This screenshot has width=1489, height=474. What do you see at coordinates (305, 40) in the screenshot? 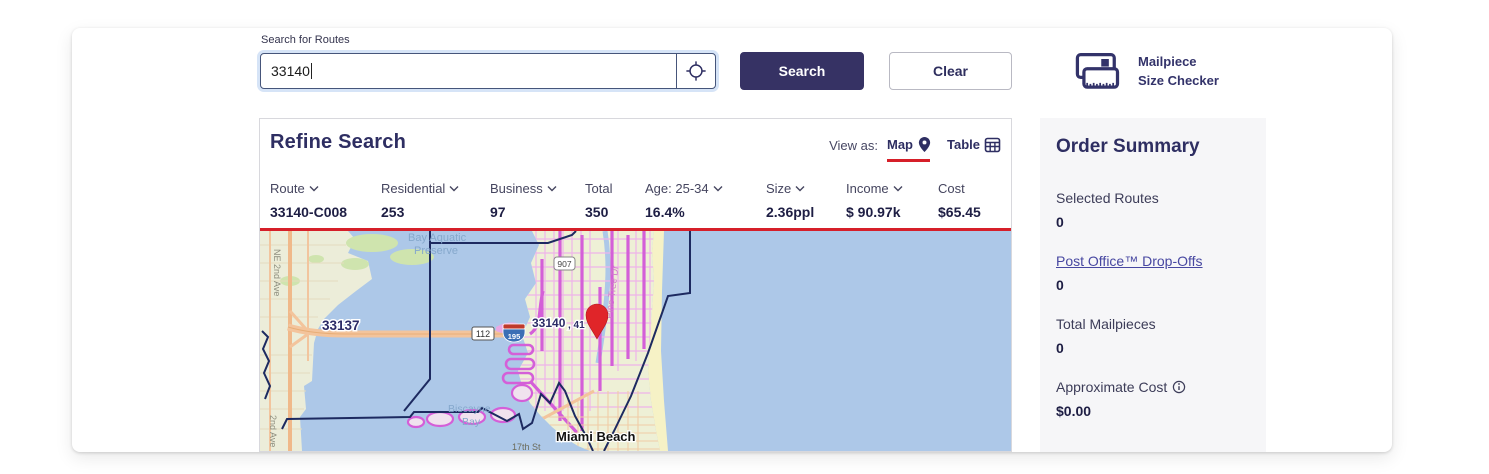
I see `search-routes-label: Search for Routes` at bounding box center [305, 40].